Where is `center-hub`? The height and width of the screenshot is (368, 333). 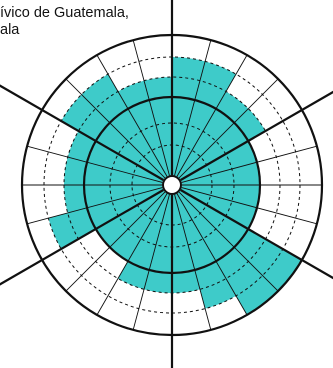
center-hub is located at coordinates (172, 185).